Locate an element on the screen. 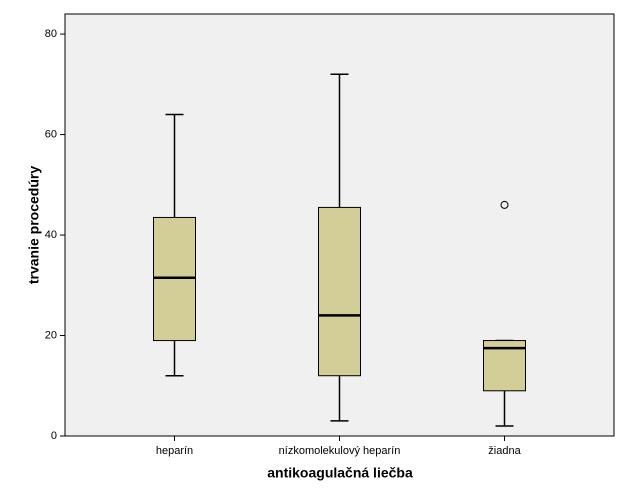 The width and height of the screenshot is (628, 503). x-axis-title: antikoagulačná liečba is located at coordinates (340, 473).